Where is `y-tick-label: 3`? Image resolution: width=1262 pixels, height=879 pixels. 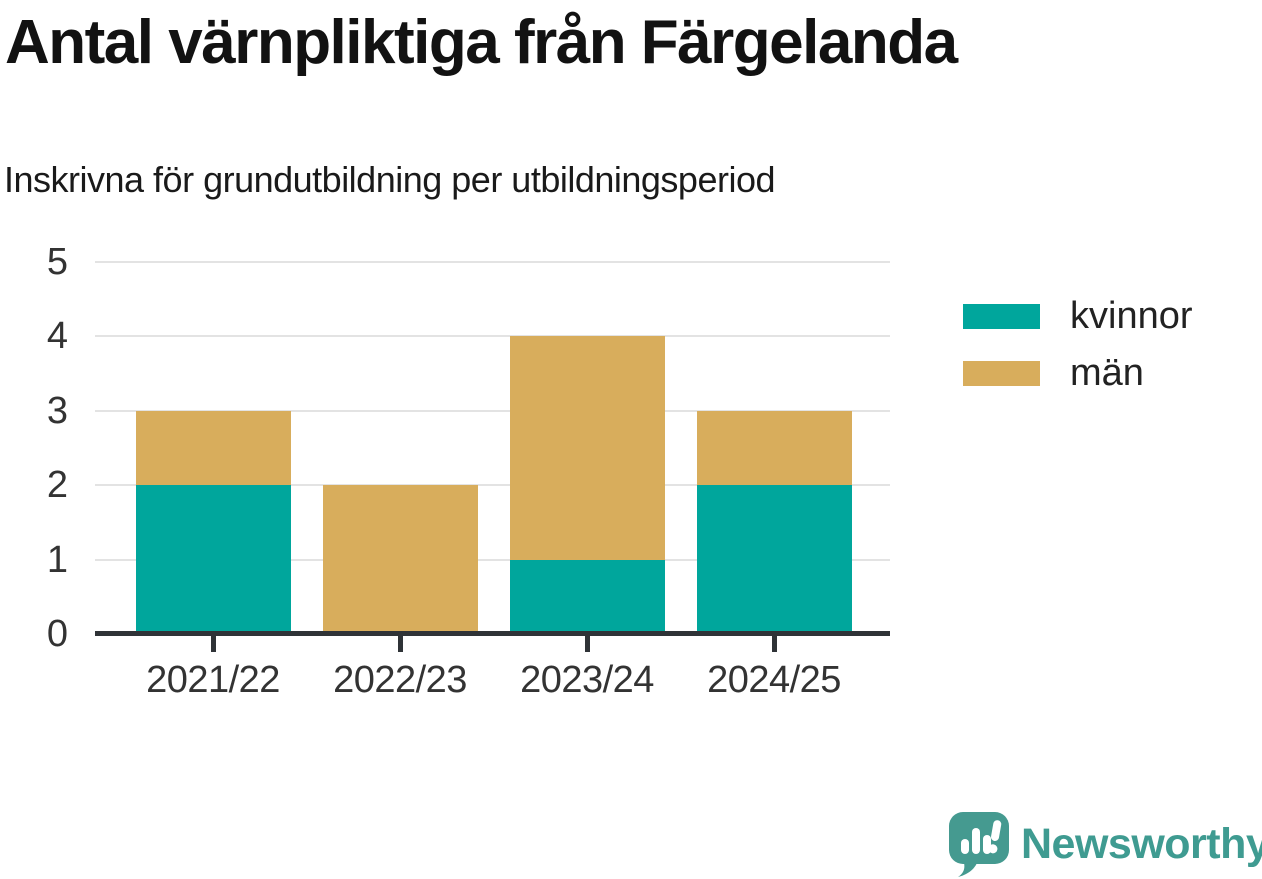
y-tick-label: 3 is located at coordinates (57, 410).